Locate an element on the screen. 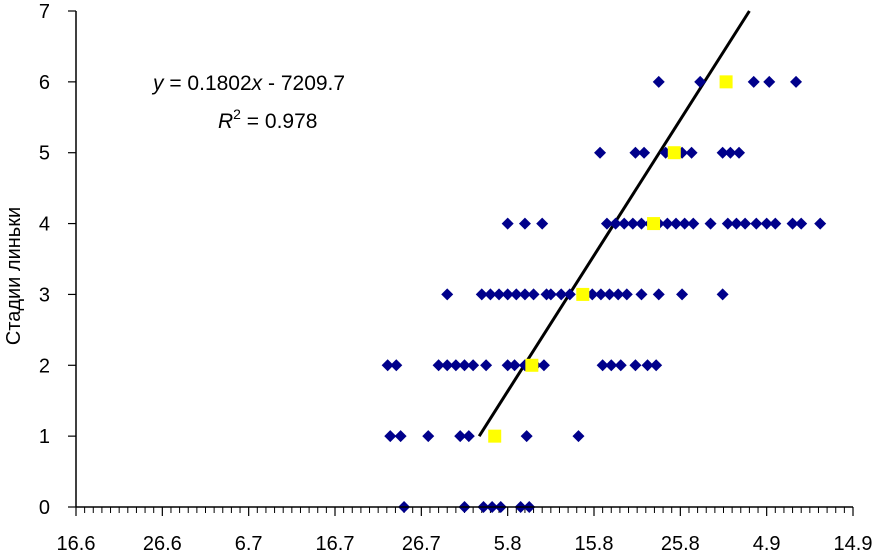 Image resolution: width=881 pixels, height=557 pixels. eq-rhs-pre: = 0.1802 is located at coordinates (208, 83).